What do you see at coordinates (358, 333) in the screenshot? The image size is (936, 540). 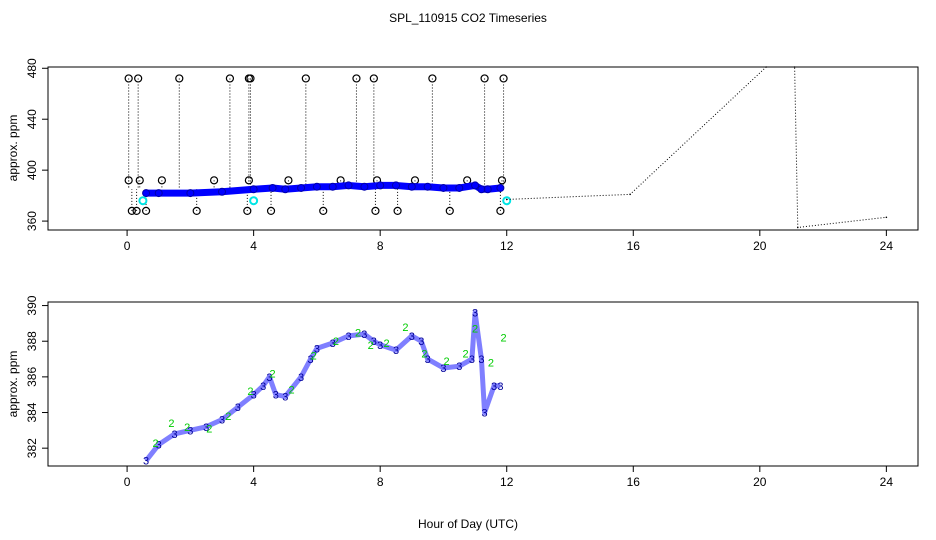 I see `bottom-co2_ch2-marker-10: 2` at bounding box center [358, 333].